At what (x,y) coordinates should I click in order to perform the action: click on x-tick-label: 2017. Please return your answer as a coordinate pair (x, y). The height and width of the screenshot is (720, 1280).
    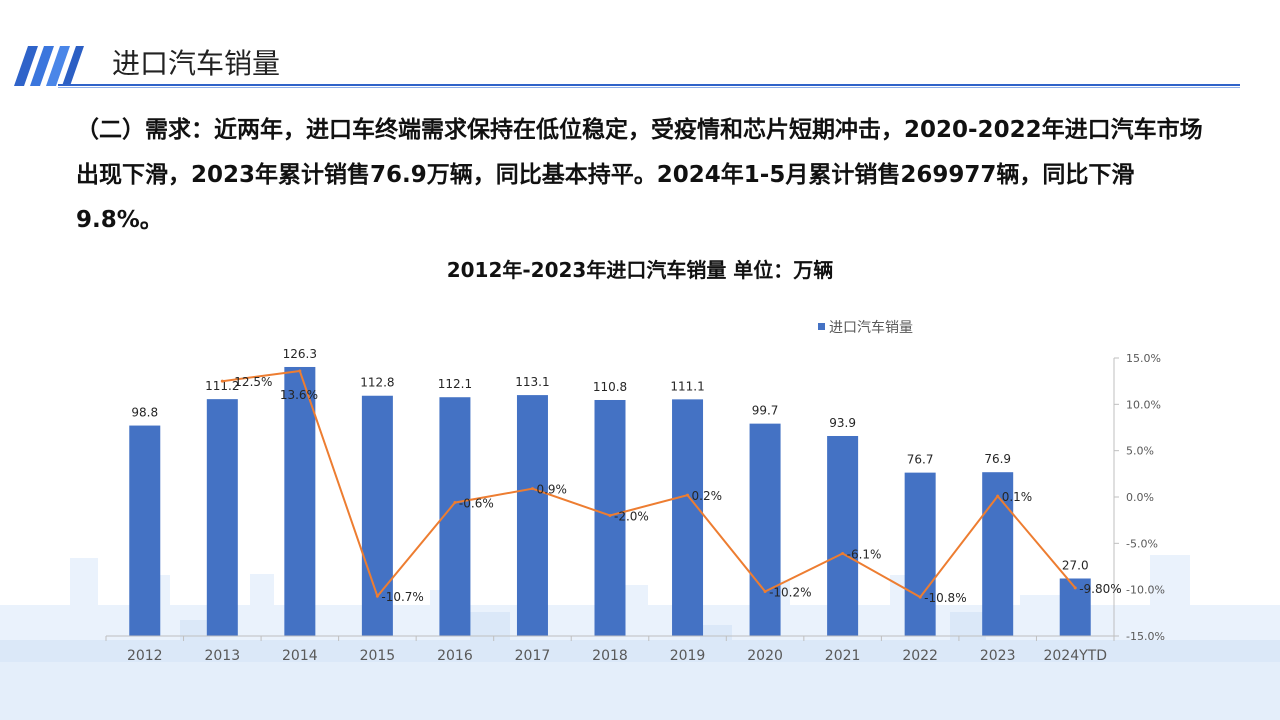
    Looking at the image, I should click on (533, 656).